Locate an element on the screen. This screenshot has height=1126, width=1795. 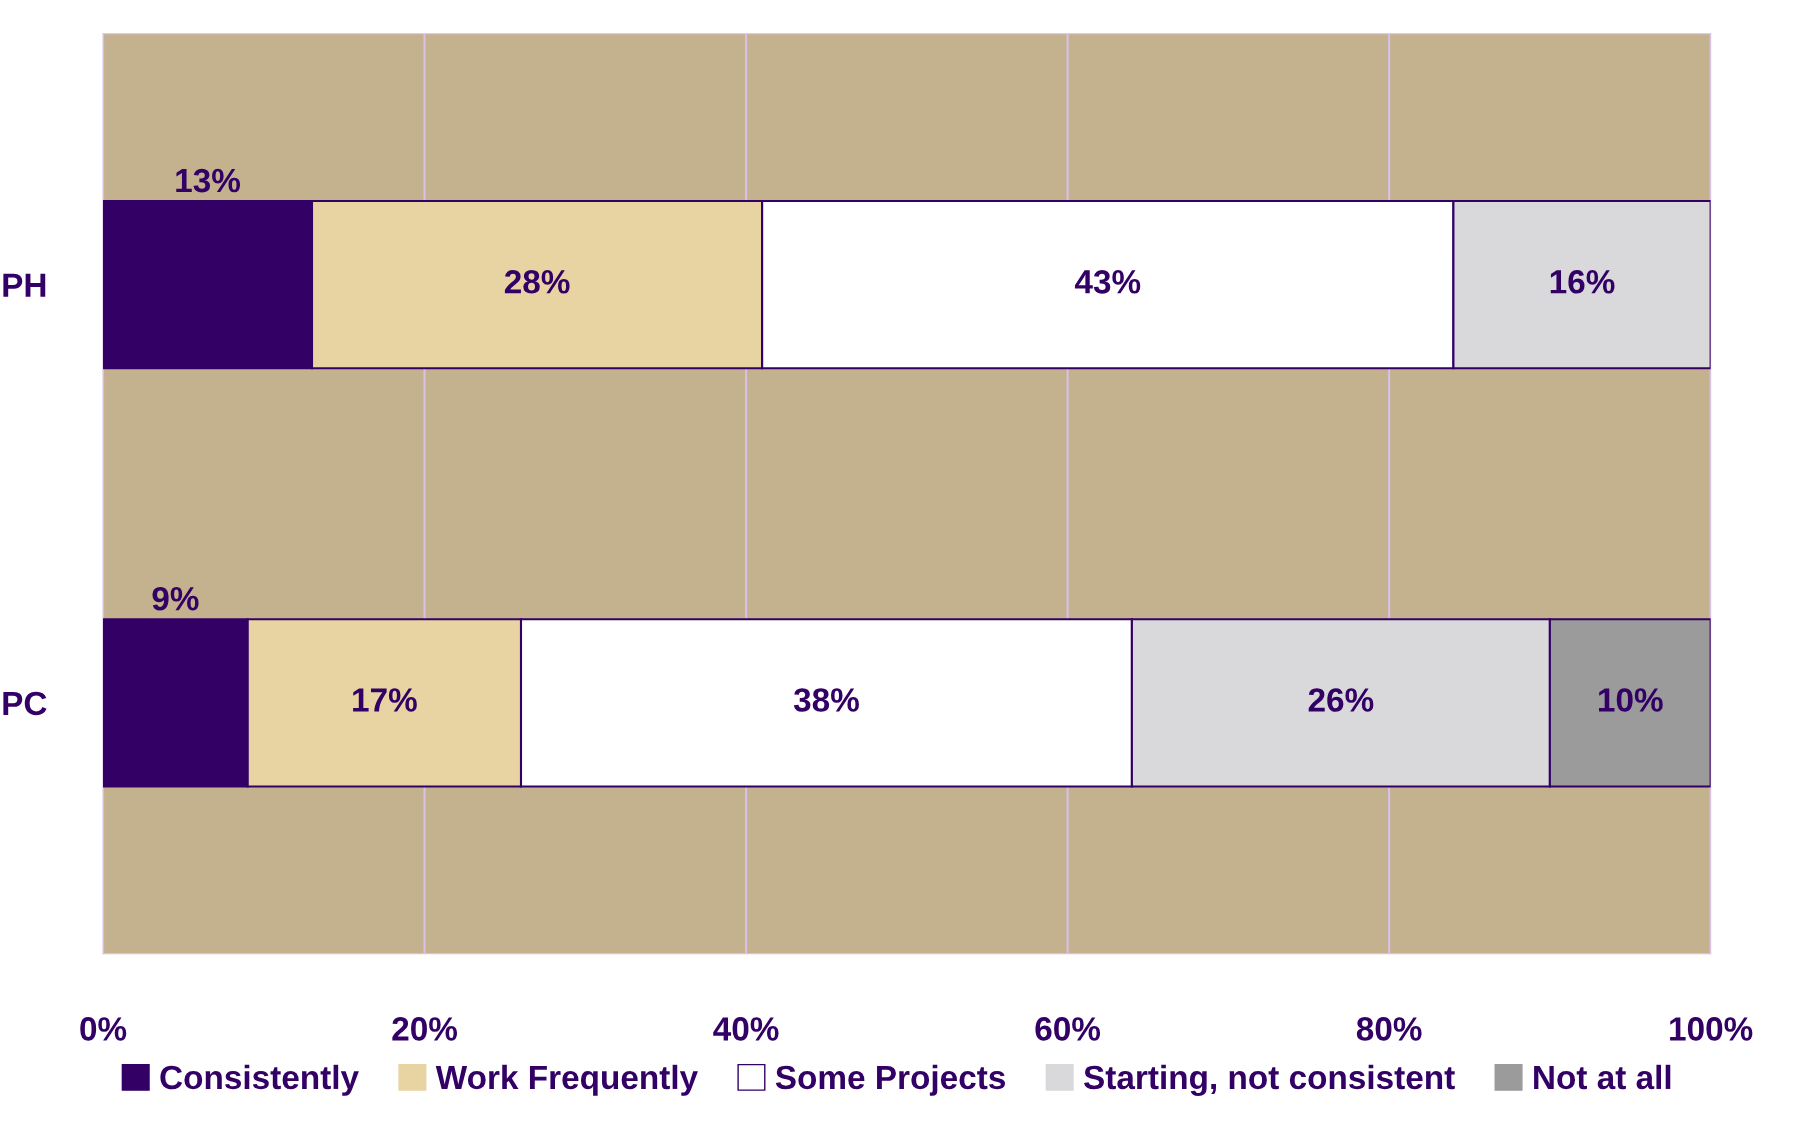
data-label: 17% is located at coordinates (385, 700).